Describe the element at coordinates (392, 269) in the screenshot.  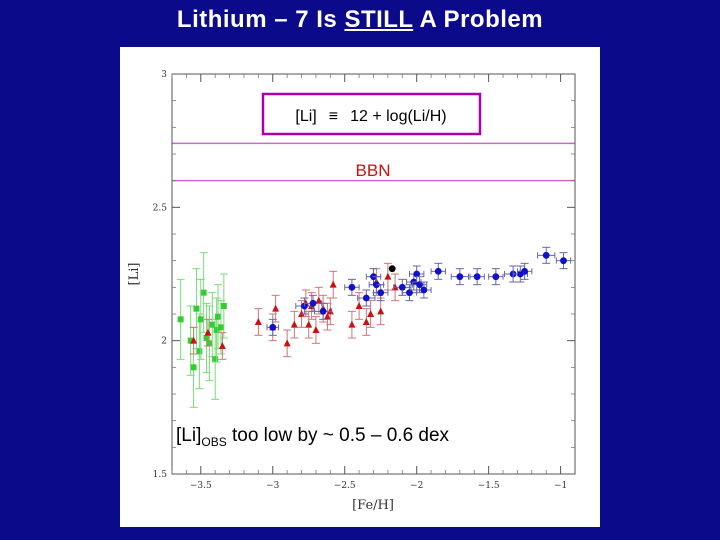
I see `data-point-black` at that location.